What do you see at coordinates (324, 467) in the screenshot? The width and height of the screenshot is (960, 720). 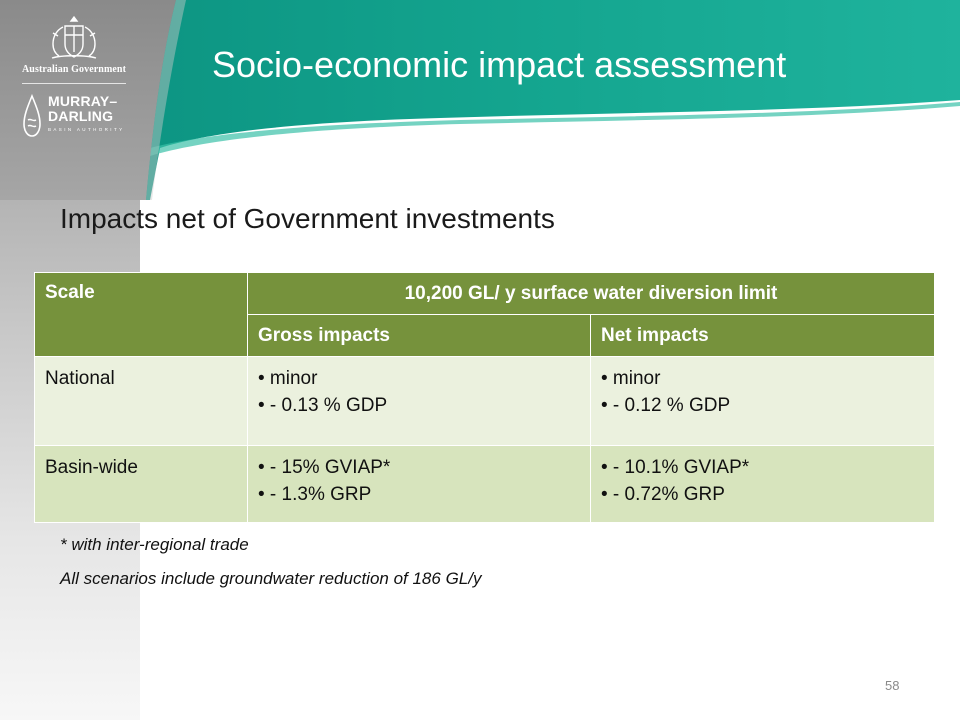 I see `gross-bullet: • - 15% GVIAP*` at bounding box center [324, 467].